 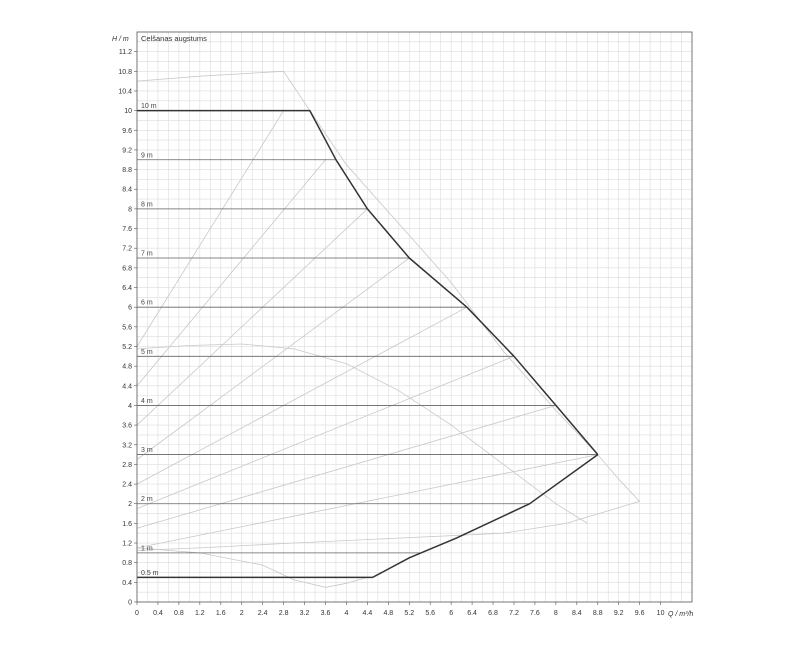 What do you see at coordinates (305, 613) in the screenshot?
I see `x-tick-label: 3.2` at bounding box center [305, 613].